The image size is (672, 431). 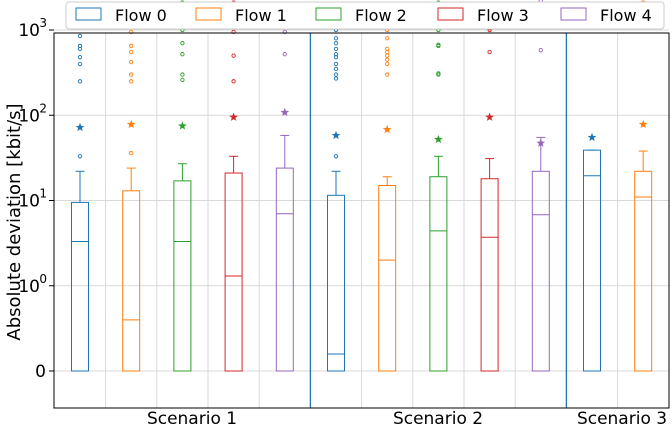 What do you see at coordinates (141, 15) in the screenshot?
I see `legend-label: Flow 0` at bounding box center [141, 15].